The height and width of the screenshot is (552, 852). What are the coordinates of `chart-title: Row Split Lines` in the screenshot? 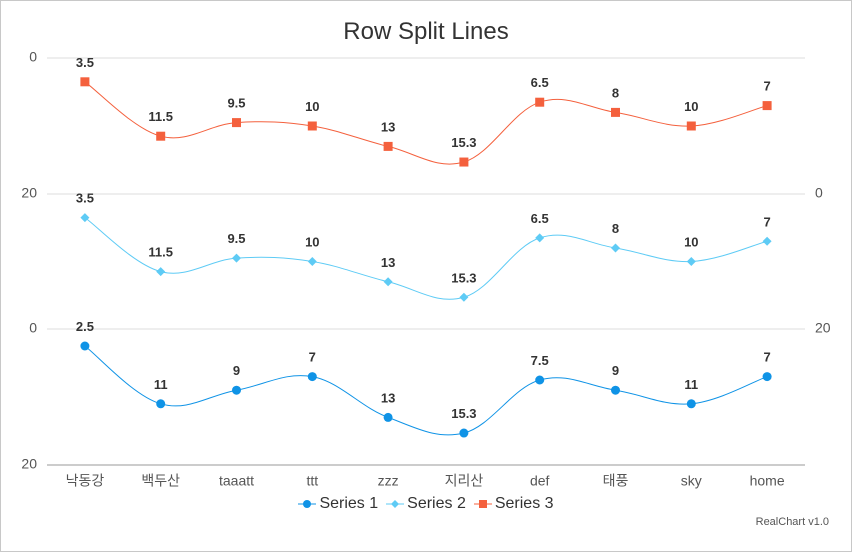 It's located at (426, 31).